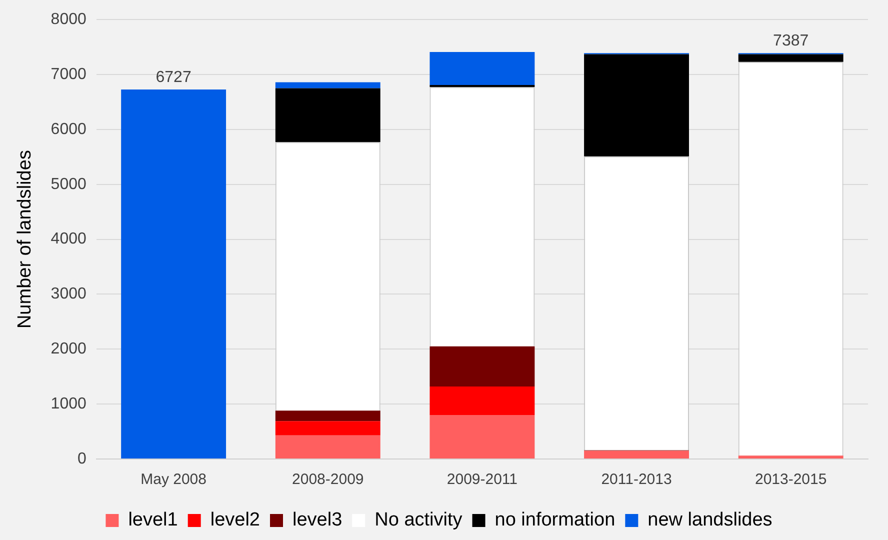 The height and width of the screenshot is (540, 888). Describe the element at coordinates (68, 239) in the screenshot. I see `y-tick-label: 4000` at that location.